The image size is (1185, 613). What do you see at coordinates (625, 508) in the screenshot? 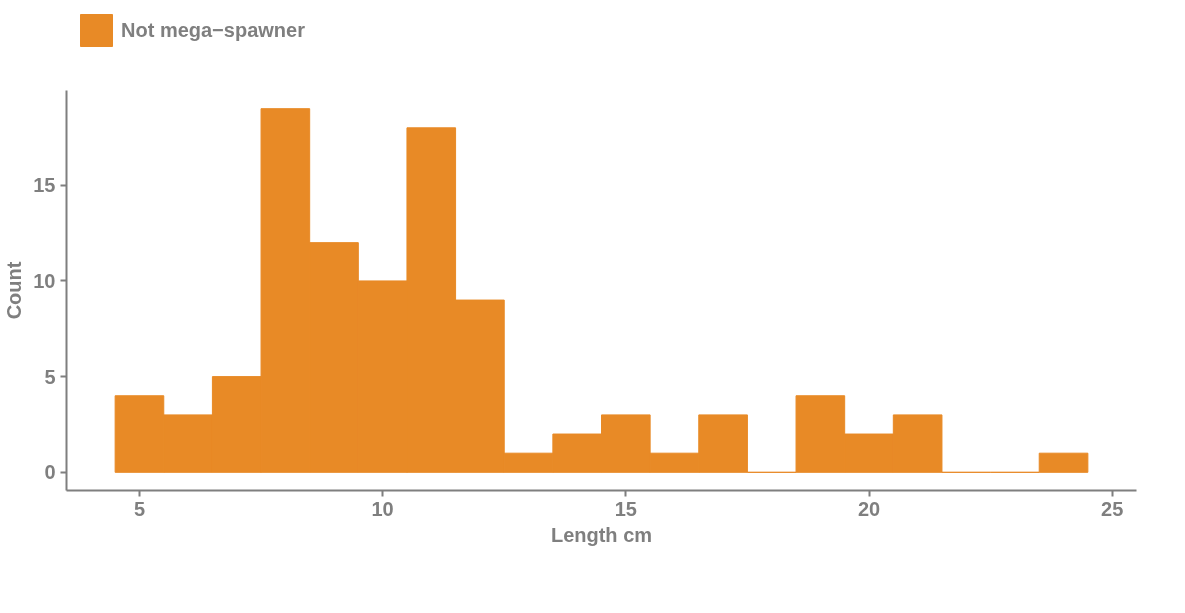
I see `x-tick-label: 15` at bounding box center [625, 508].